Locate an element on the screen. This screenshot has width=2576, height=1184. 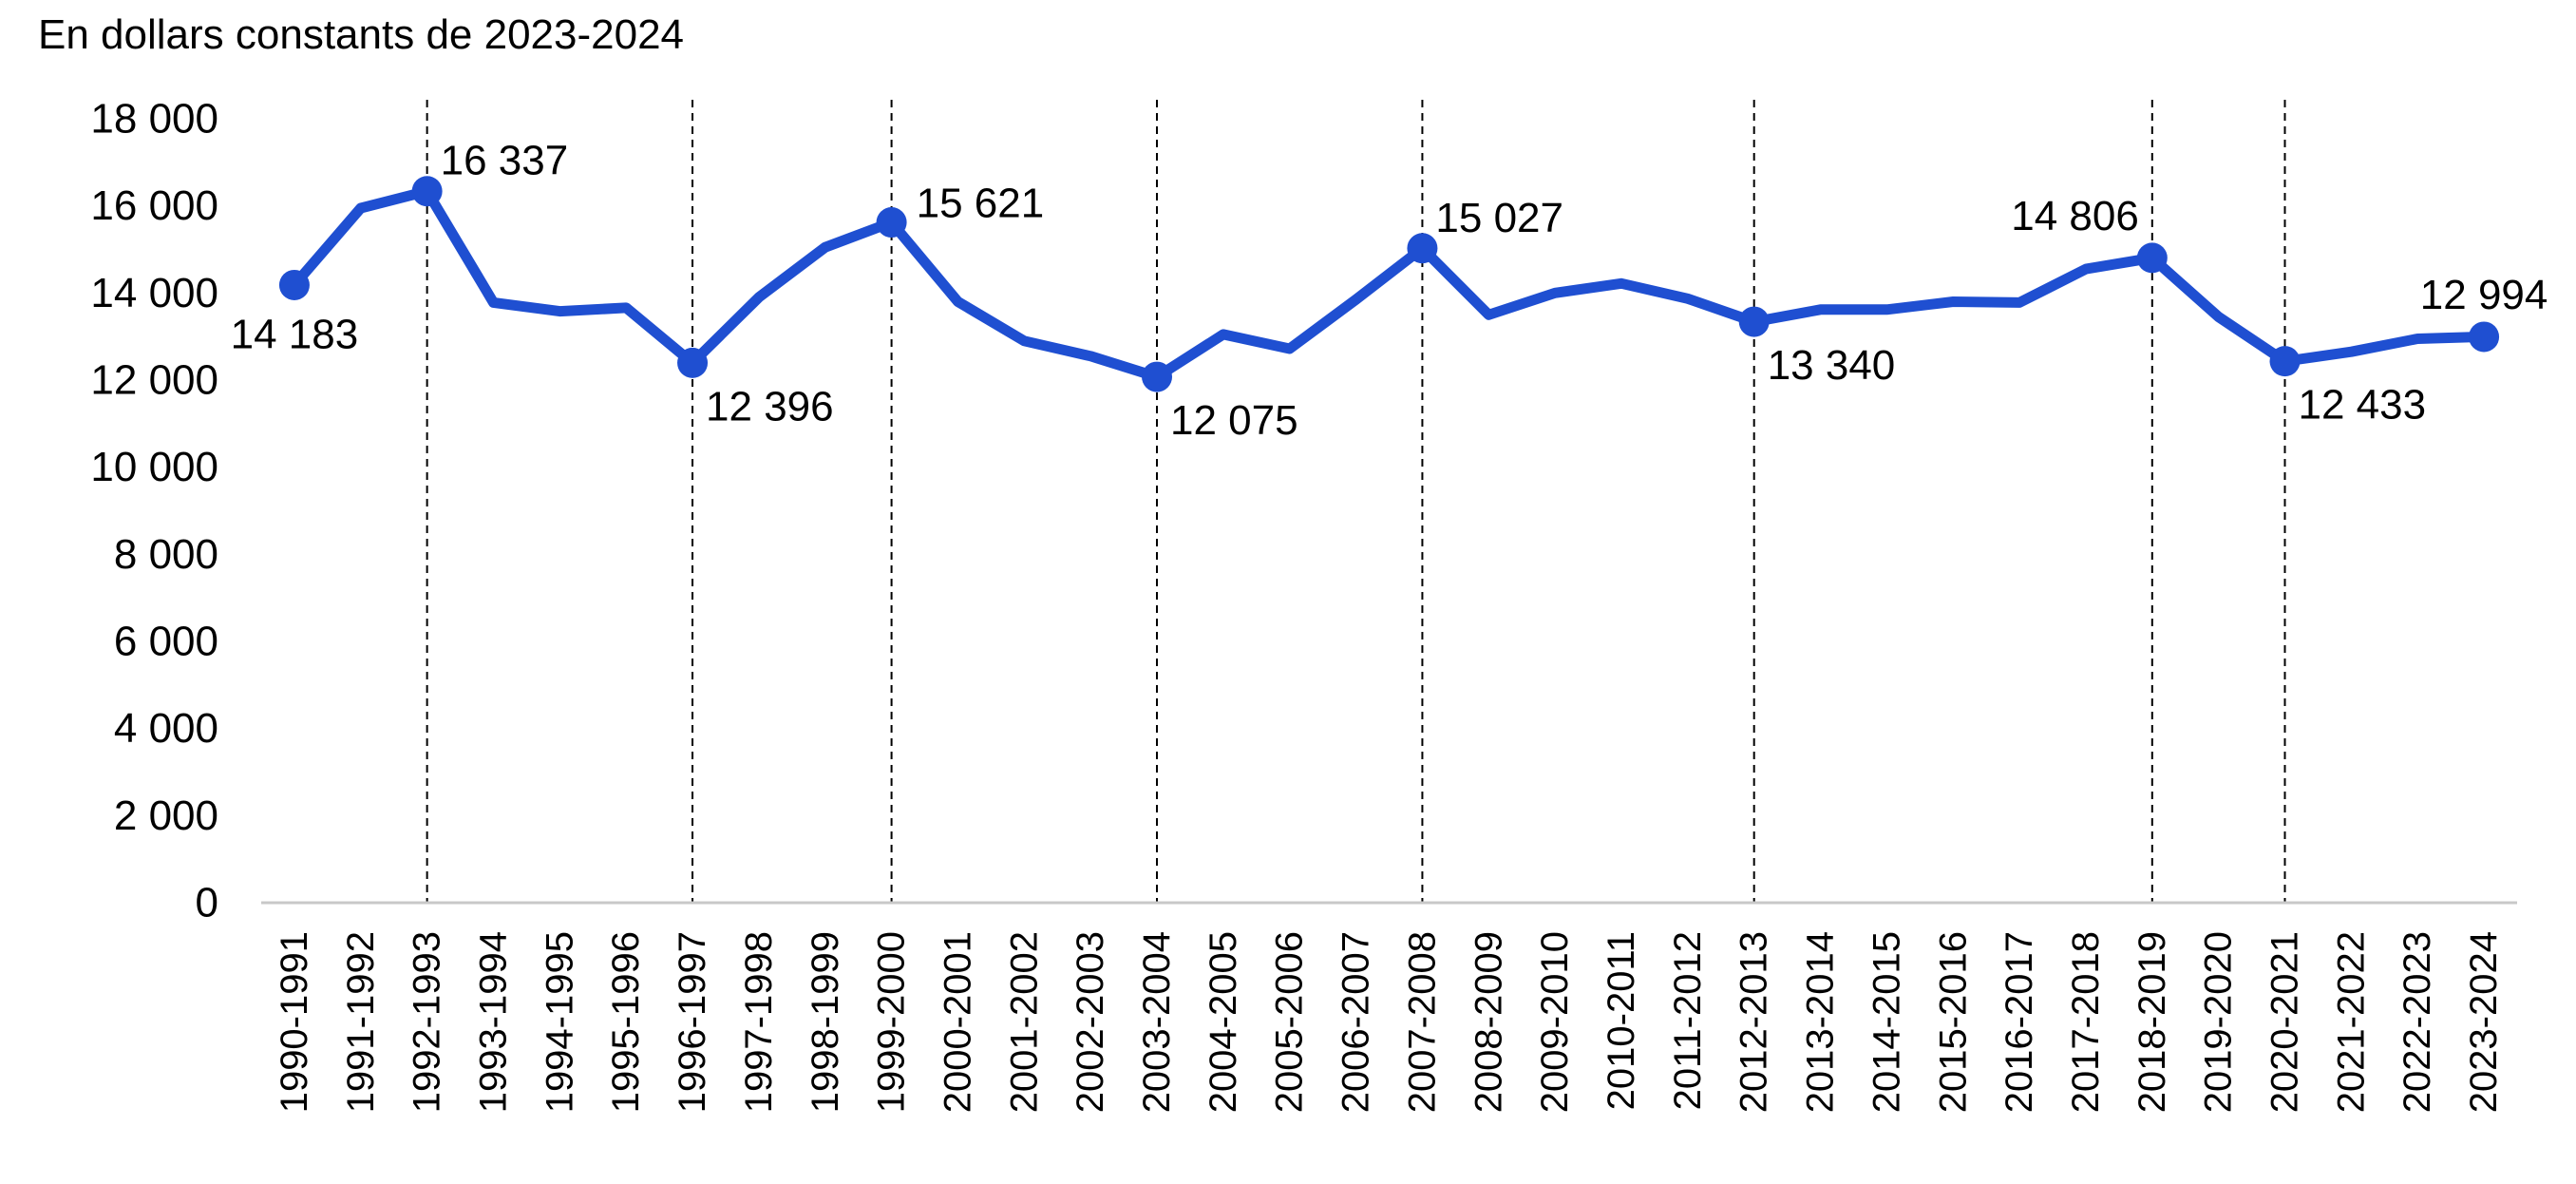
y-tick-label: 8 000 is located at coordinates (166, 555).